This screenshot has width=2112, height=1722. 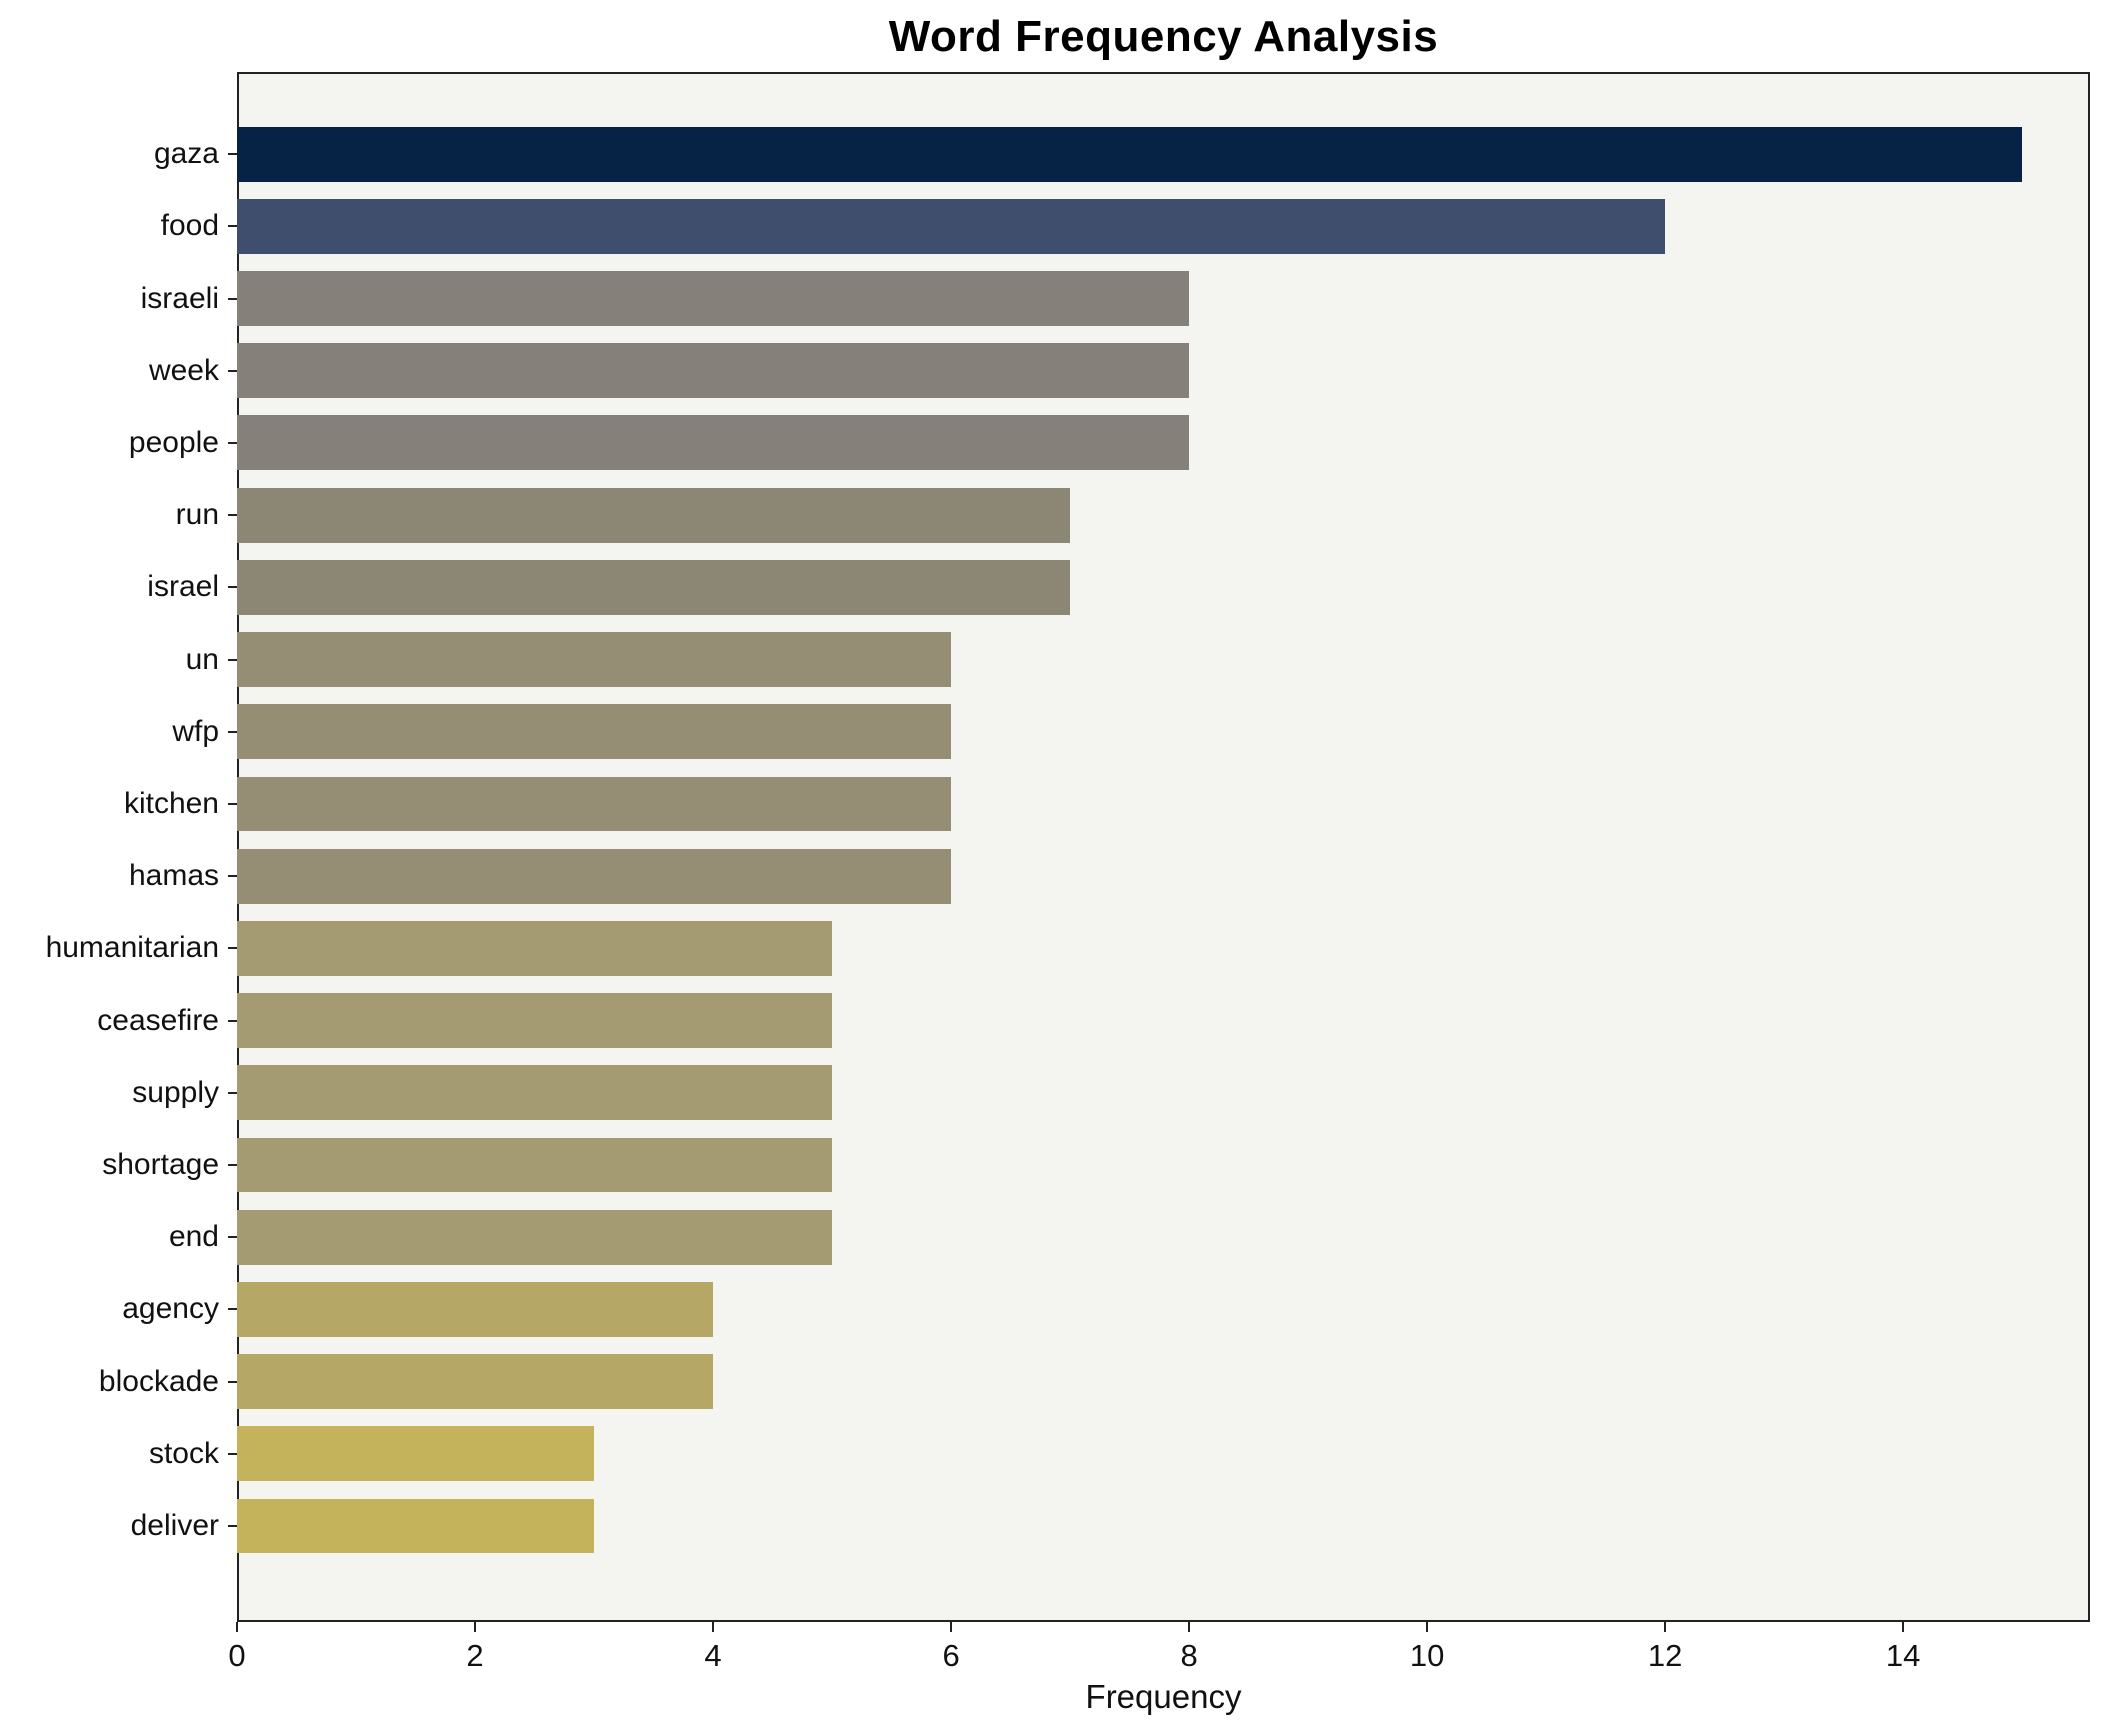 What do you see at coordinates (118, 660) in the screenshot?
I see `y-tick-label: un` at bounding box center [118, 660].